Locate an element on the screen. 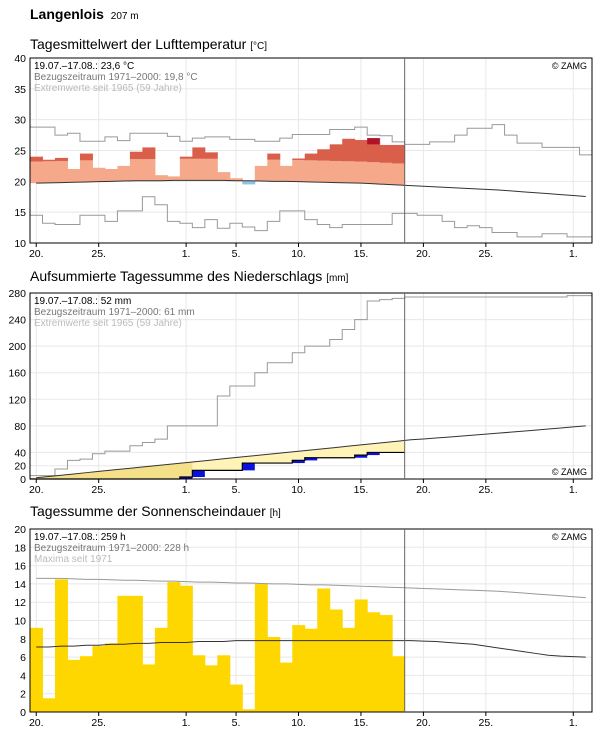  sun-x-tick-label: 1. is located at coordinates (573, 723).